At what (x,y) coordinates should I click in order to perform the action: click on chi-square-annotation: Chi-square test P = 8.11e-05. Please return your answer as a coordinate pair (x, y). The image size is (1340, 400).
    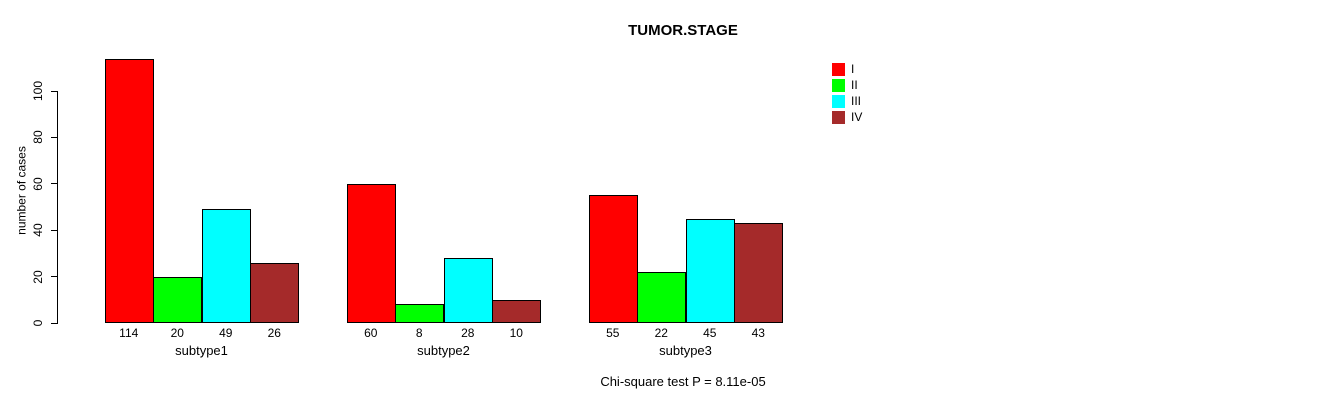
    Looking at the image, I should click on (683, 381).